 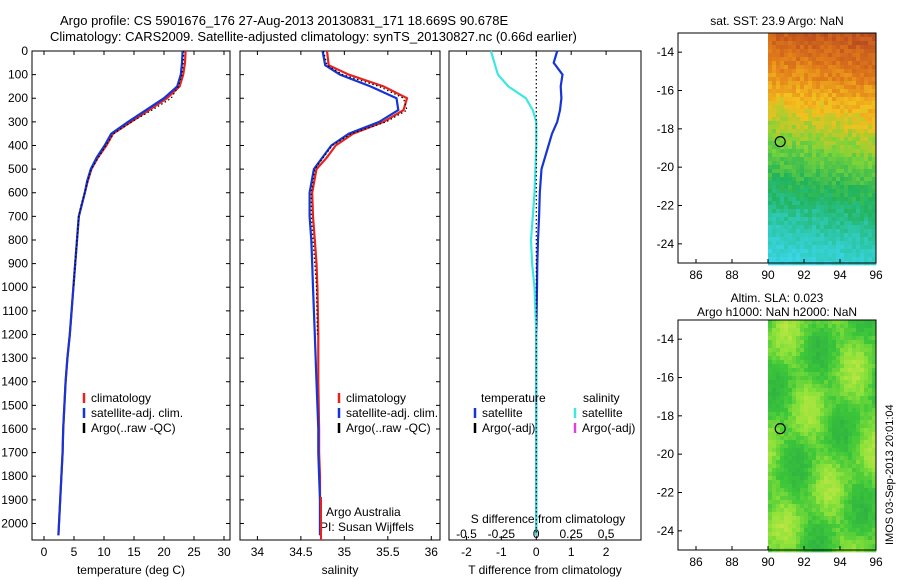 What do you see at coordinates (777, 312) in the screenshot?
I see `map-title-line-2: Argo h1000: NaN h2000: NaN` at bounding box center [777, 312].